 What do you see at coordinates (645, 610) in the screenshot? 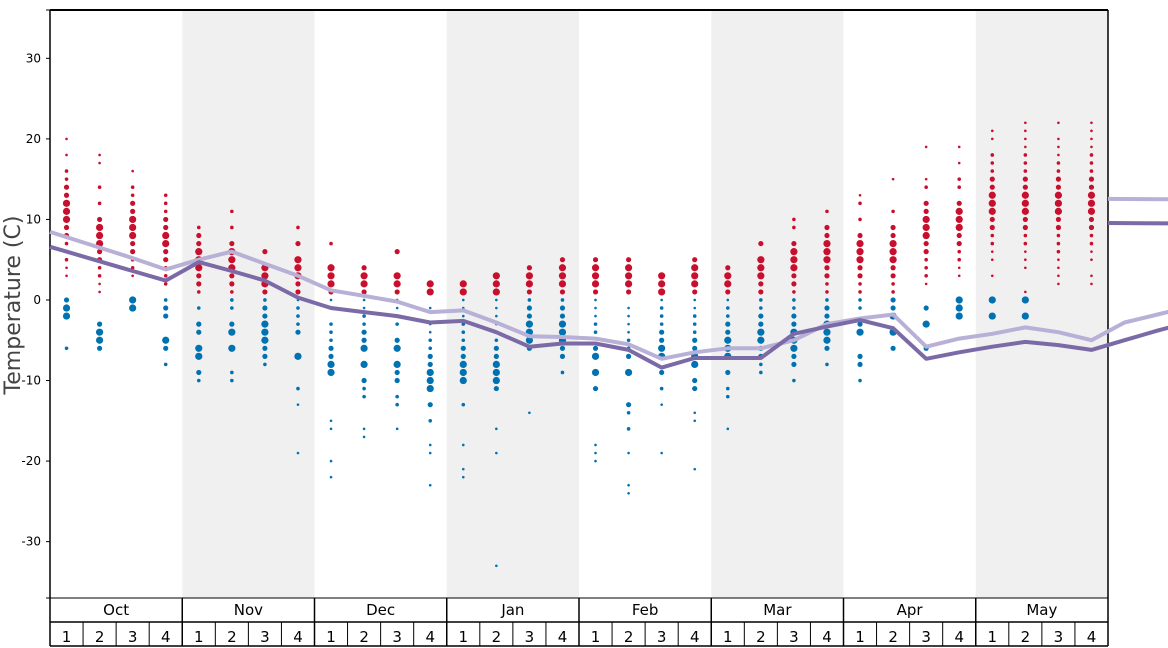
I see `month-label-feb: Feb` at bounding box center [645, 610].